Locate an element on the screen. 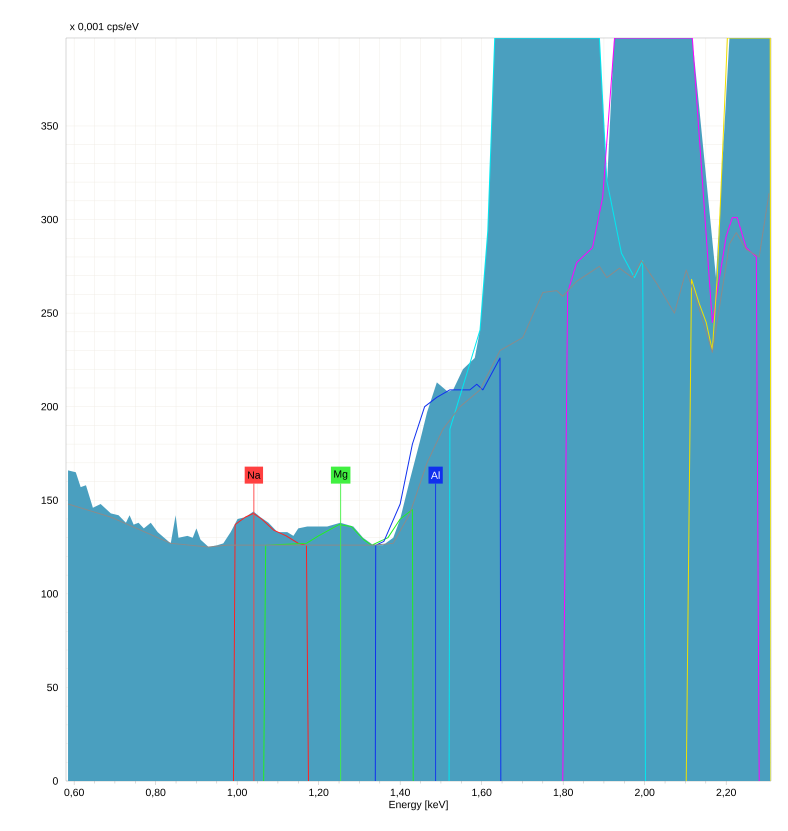 The image size is (788, 831). x-tick-label: 1,60 is located at coordinates (482, 793).